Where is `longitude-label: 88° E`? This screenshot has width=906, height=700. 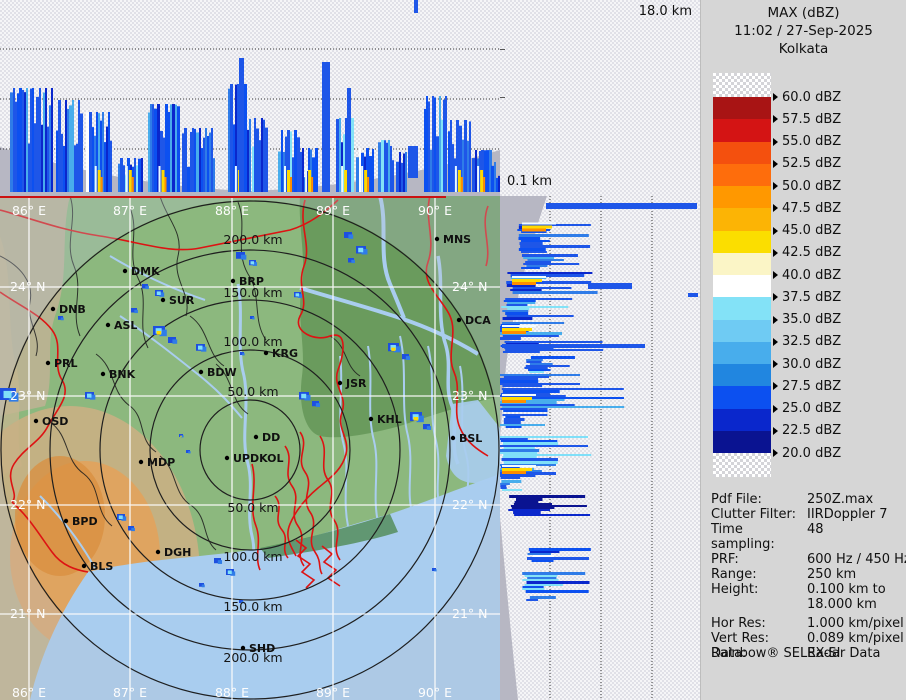 longitude-label: 88° E is located at coordinates (232, 692).